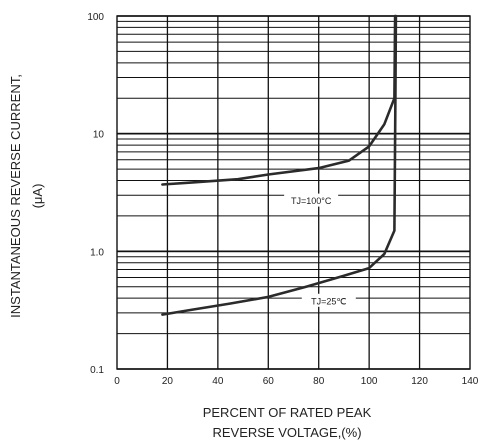 This screenshot has height=447, width=481. I want to click on x-tick-label: 40, so click(218, 381).